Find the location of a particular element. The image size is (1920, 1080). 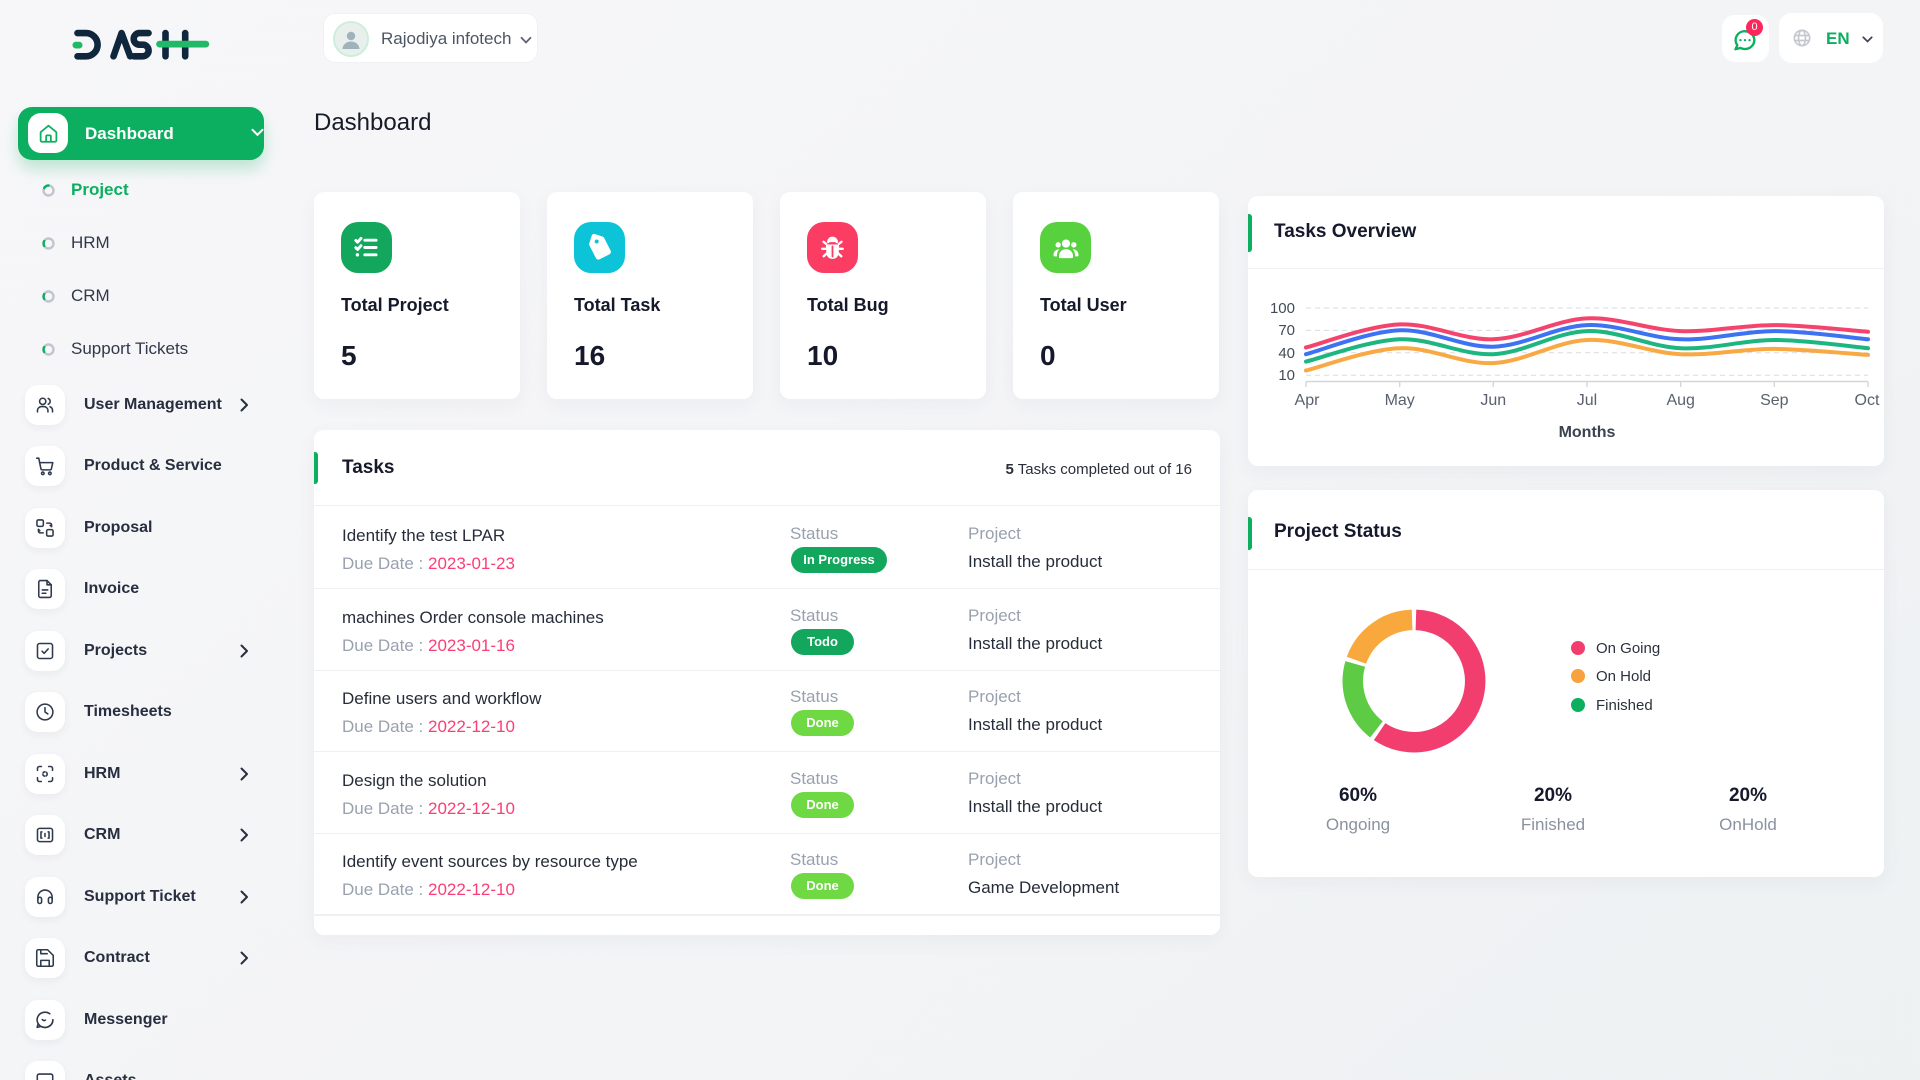

svg-text: Jun is located at coordinates (1493, 400).